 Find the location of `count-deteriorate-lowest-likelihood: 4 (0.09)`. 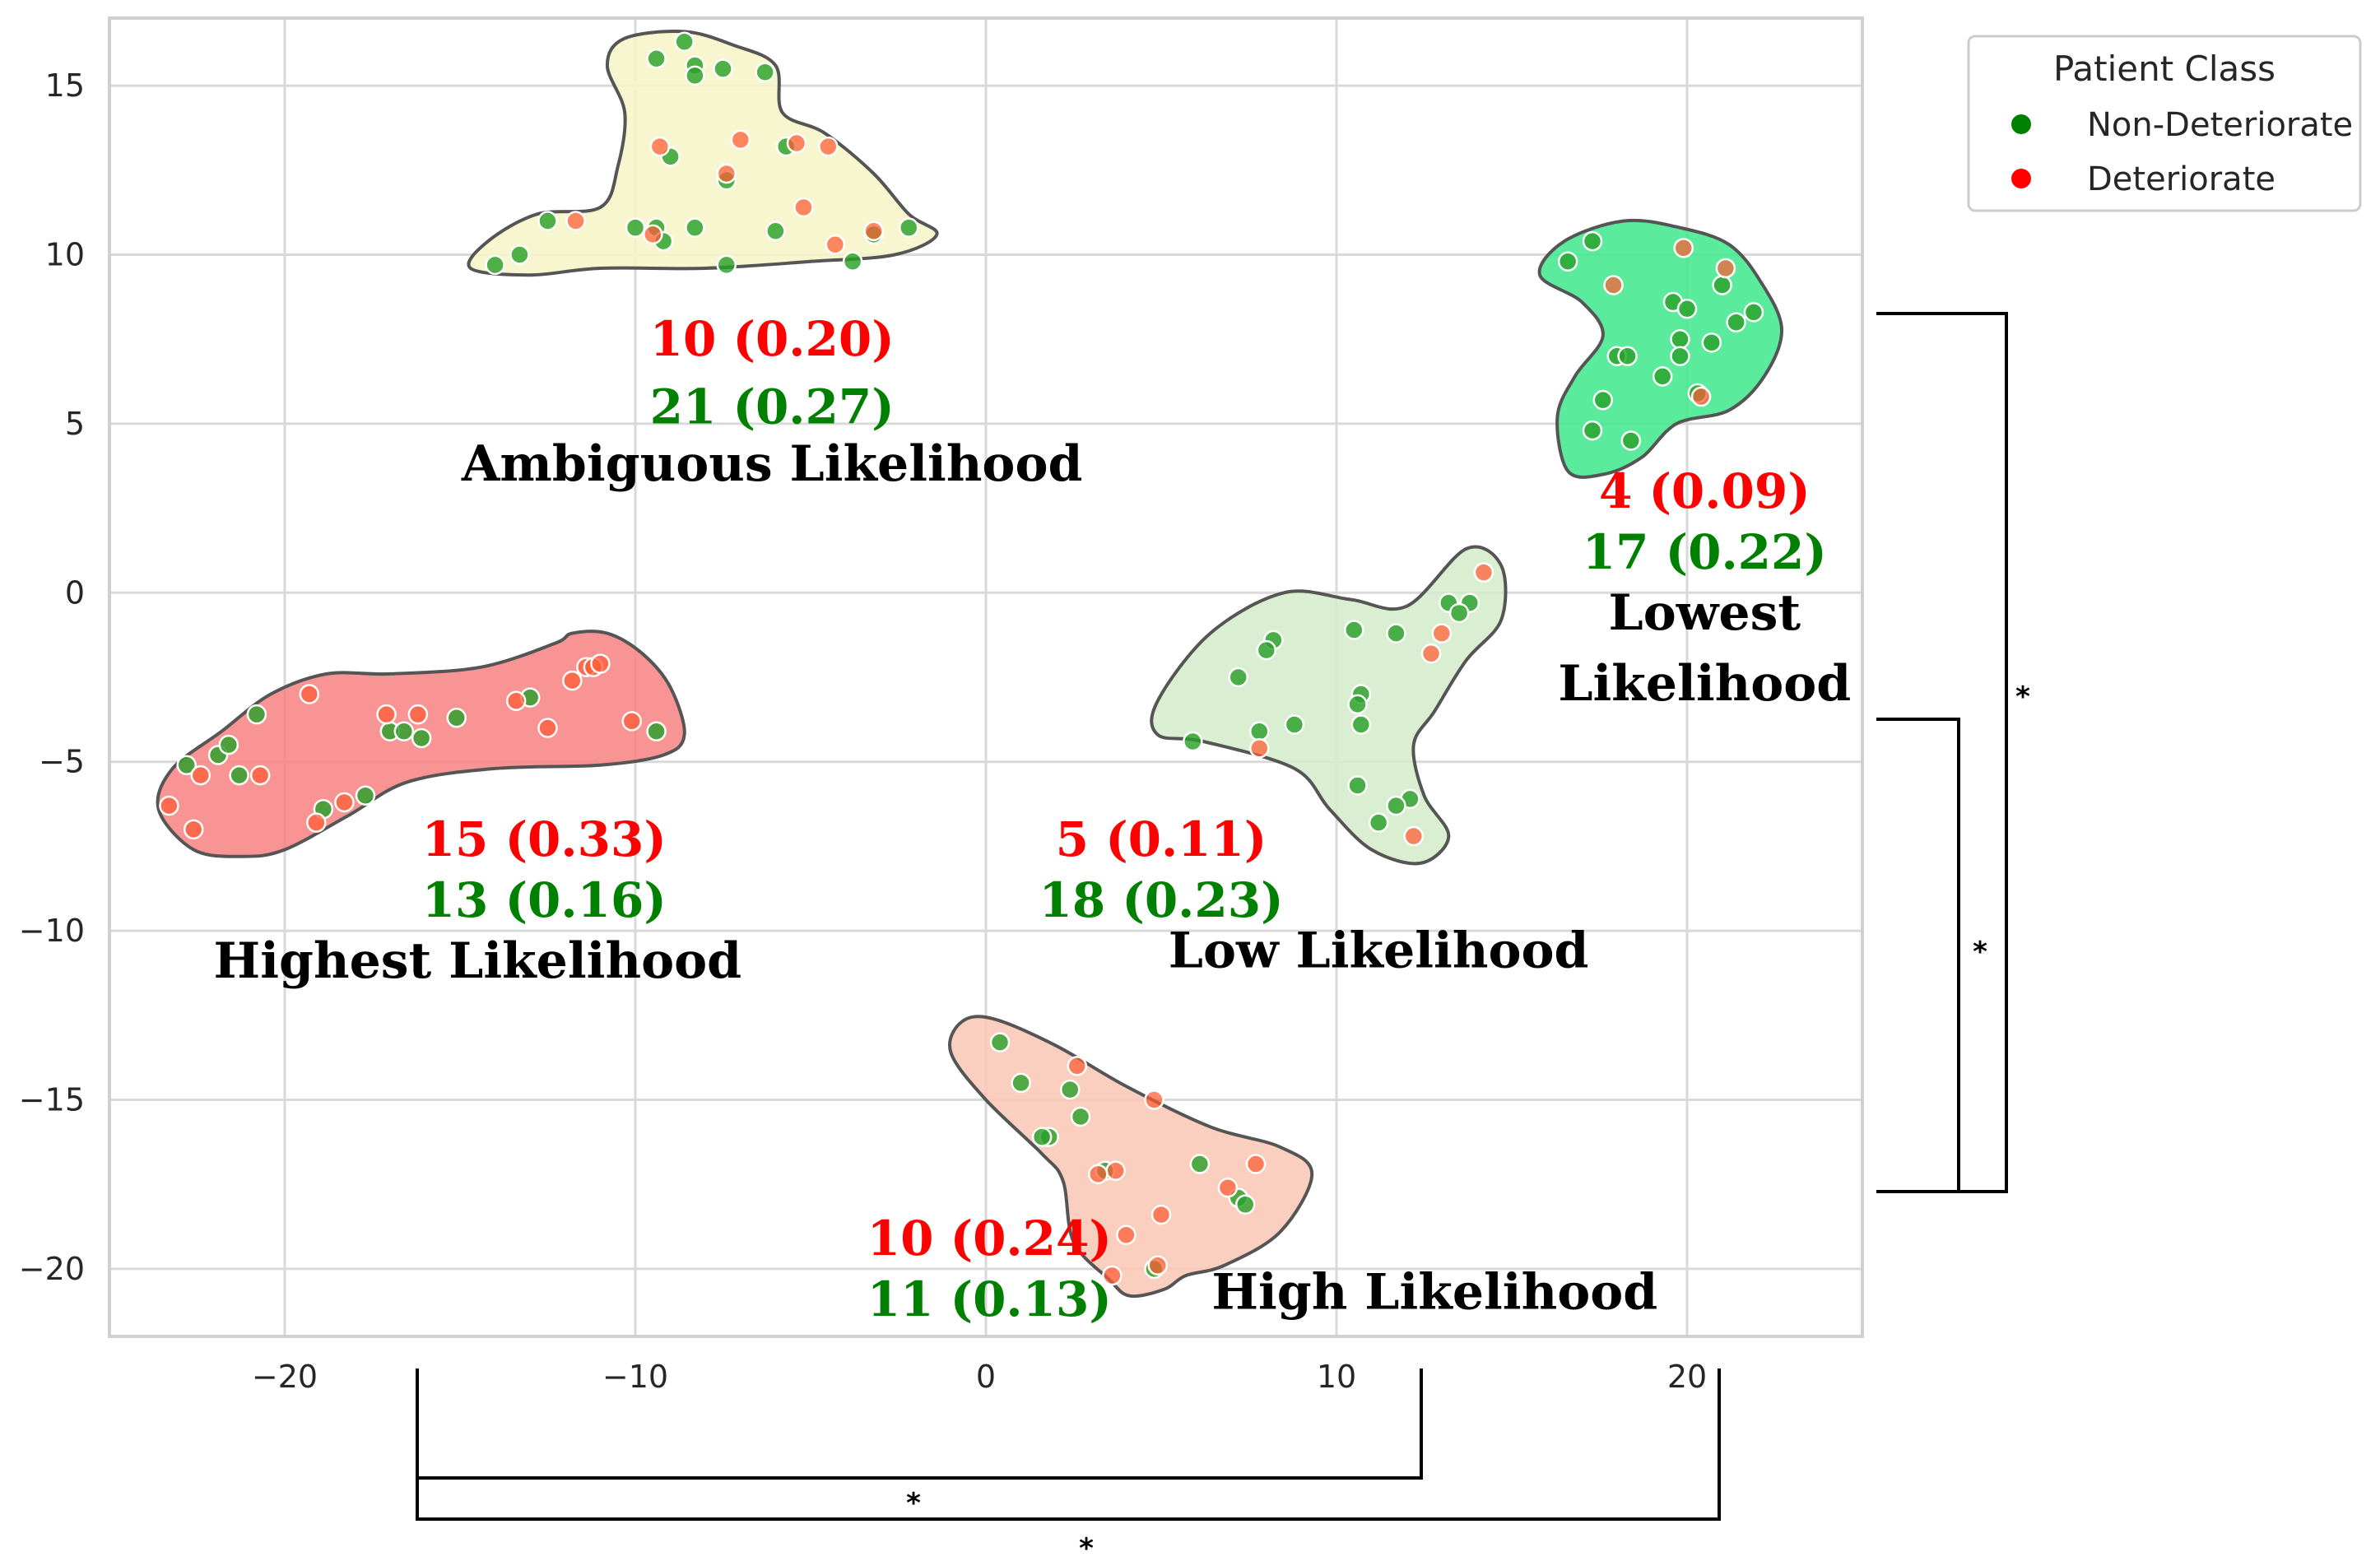

count-deteriorate-lowest-likelihood: 4 (0.09) is located at coordinates (1705, 491).